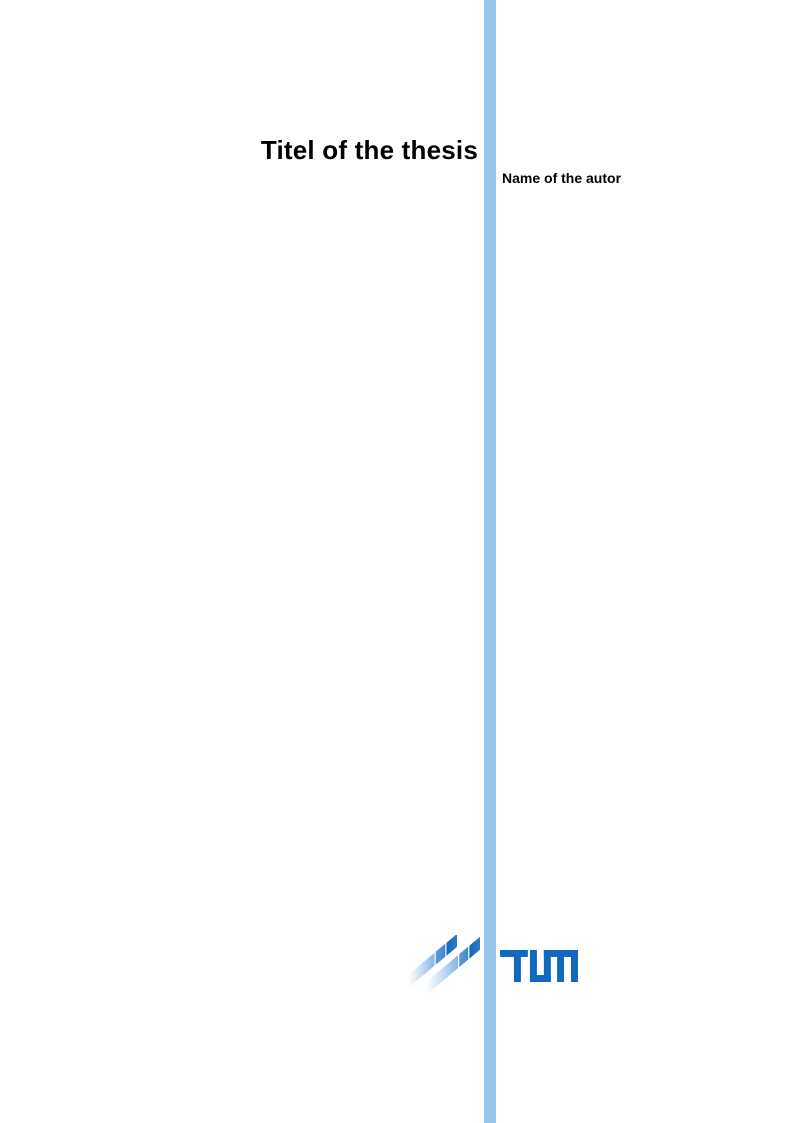  I want to click on stripe-lower, so click(453, 965).